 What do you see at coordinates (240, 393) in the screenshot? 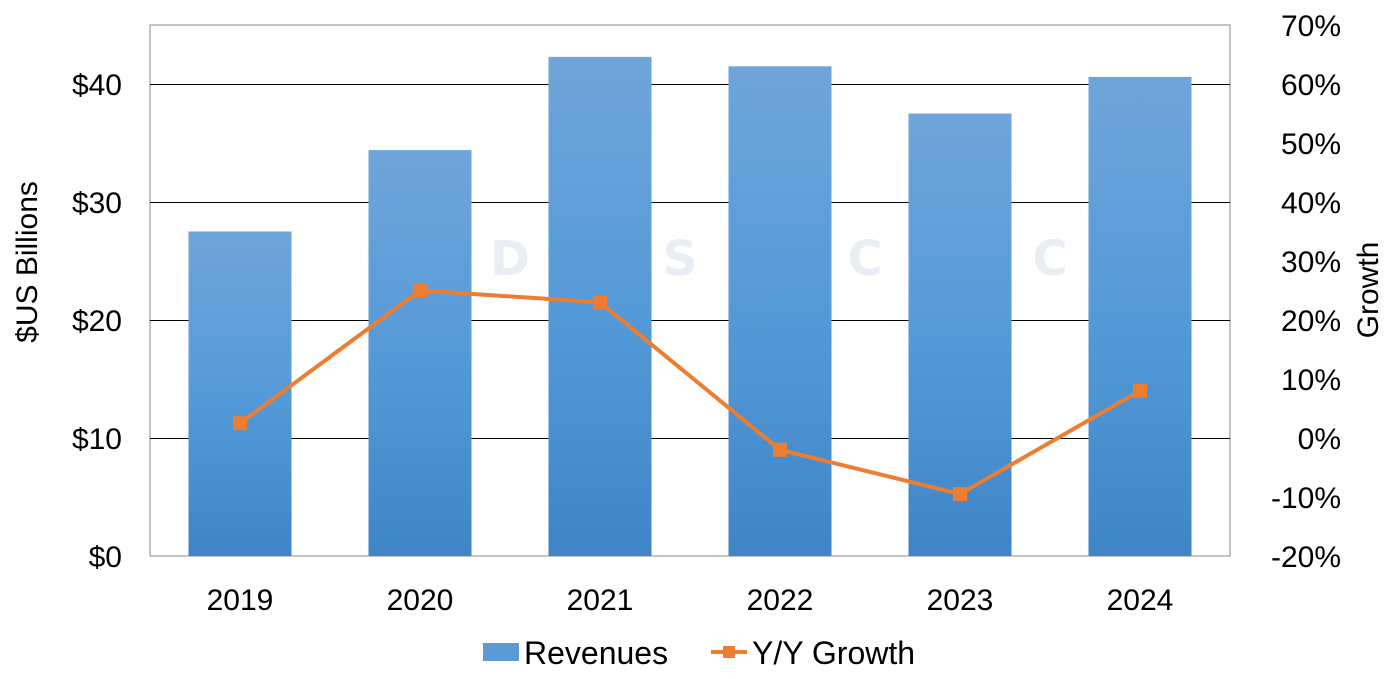
I see `bar-2019` at bounding box center [240, 393].